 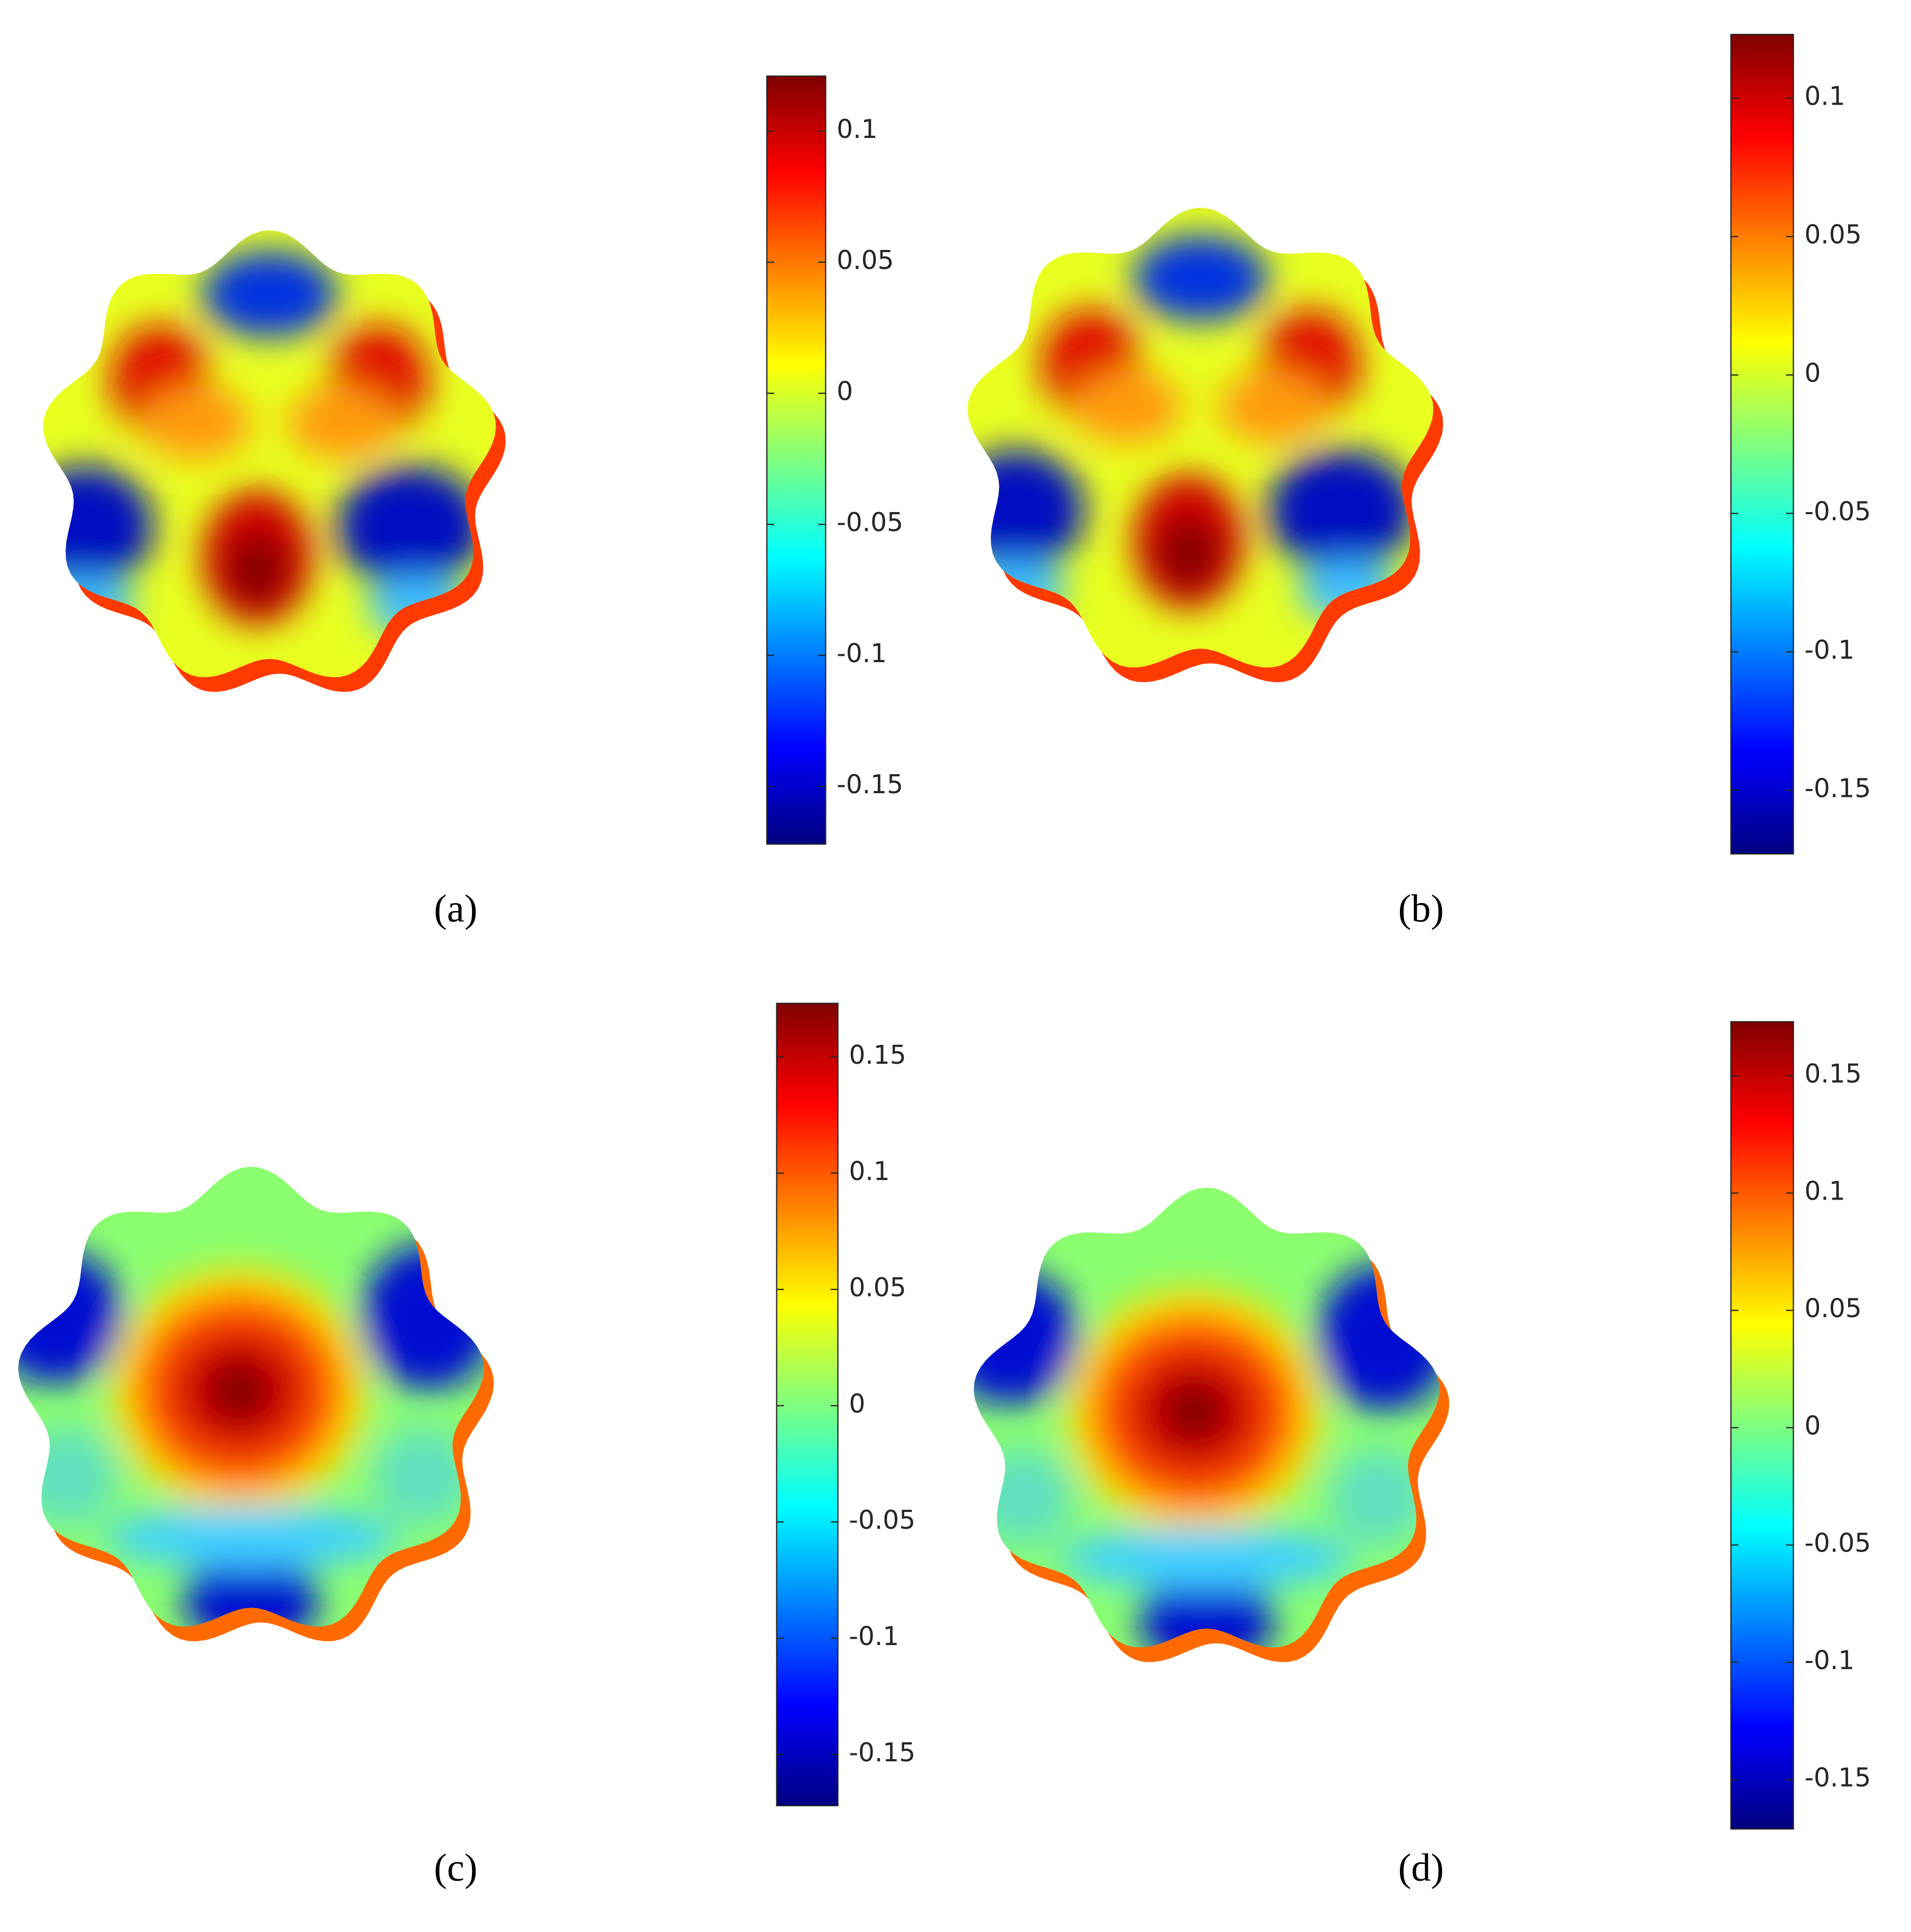 I want to click on panel-label: (a), so click(x=456, y=909).